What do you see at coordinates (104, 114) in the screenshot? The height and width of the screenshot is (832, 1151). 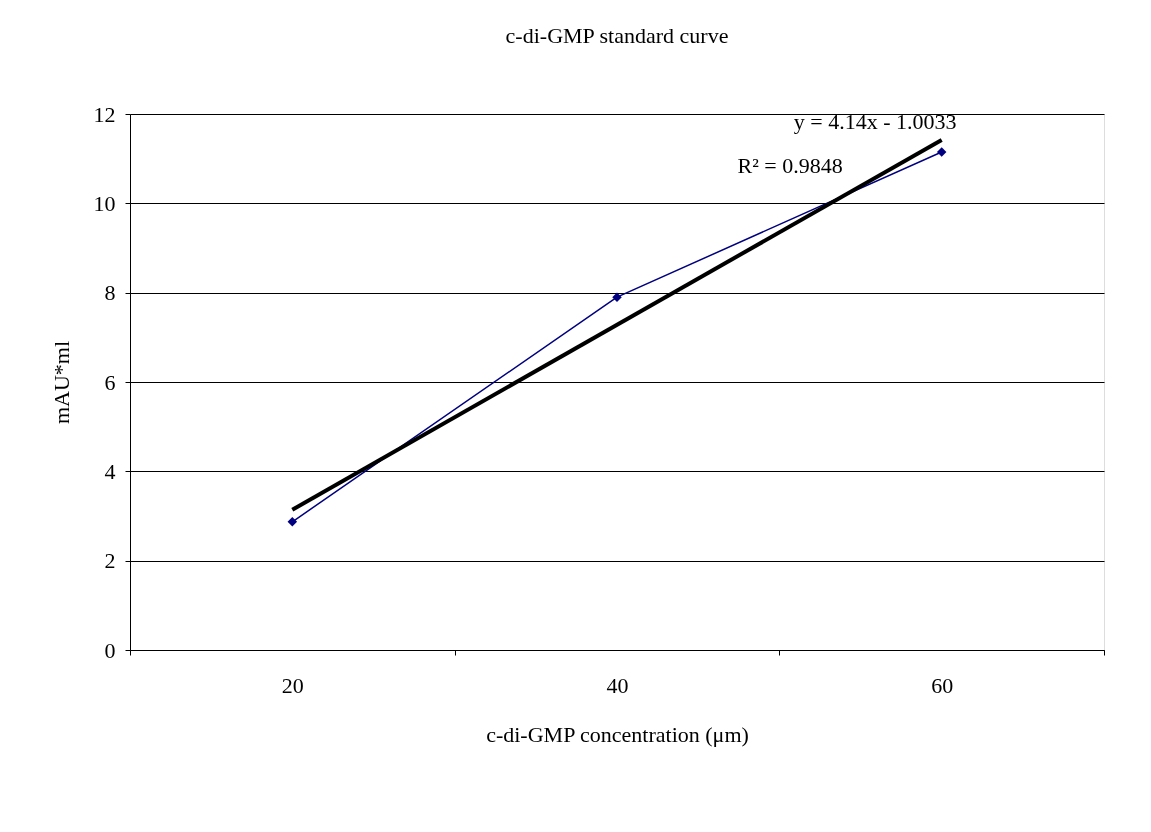 I see `y-tick-label: 12` at bounding box center [104, 114].